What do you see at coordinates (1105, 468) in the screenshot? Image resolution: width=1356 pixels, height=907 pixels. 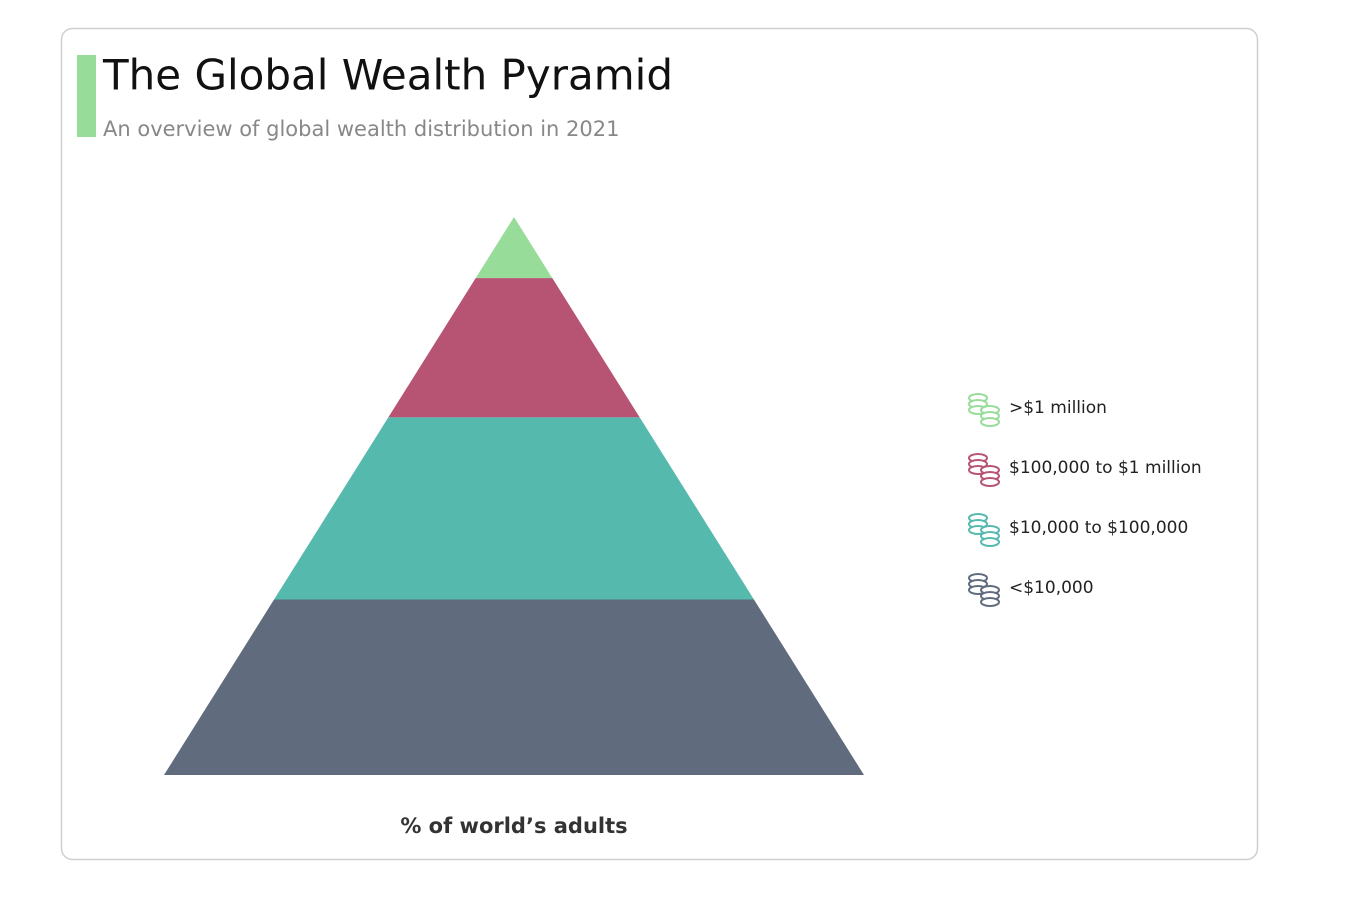 I see `legend-label: $100,000 to $1 million` at bounding box center [1105, 468].